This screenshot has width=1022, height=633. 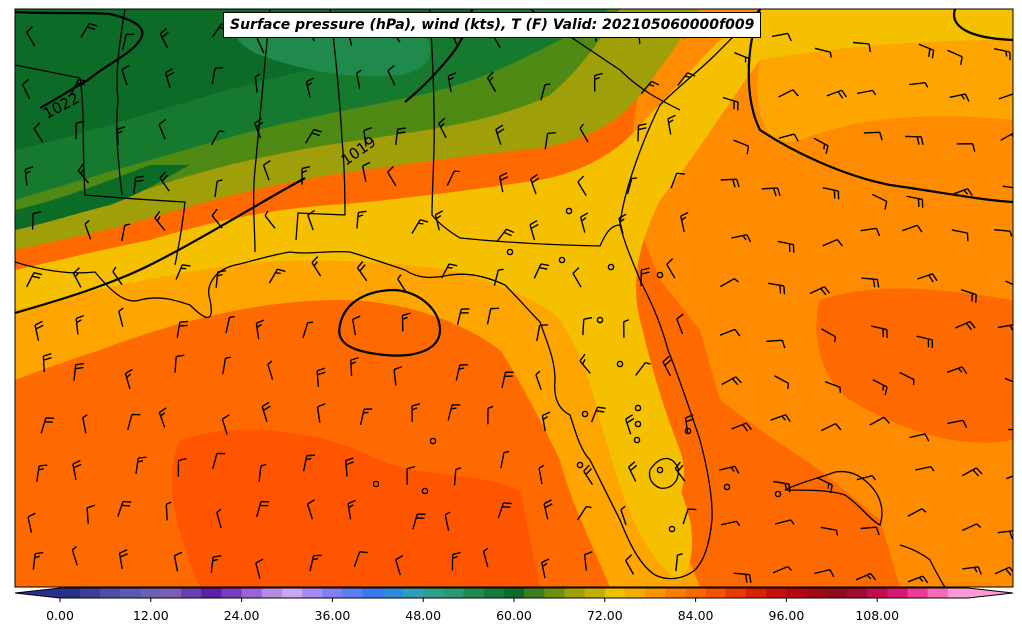 I want to click on colorbar-tick-label: 36.00, so click(x=333, y=615).